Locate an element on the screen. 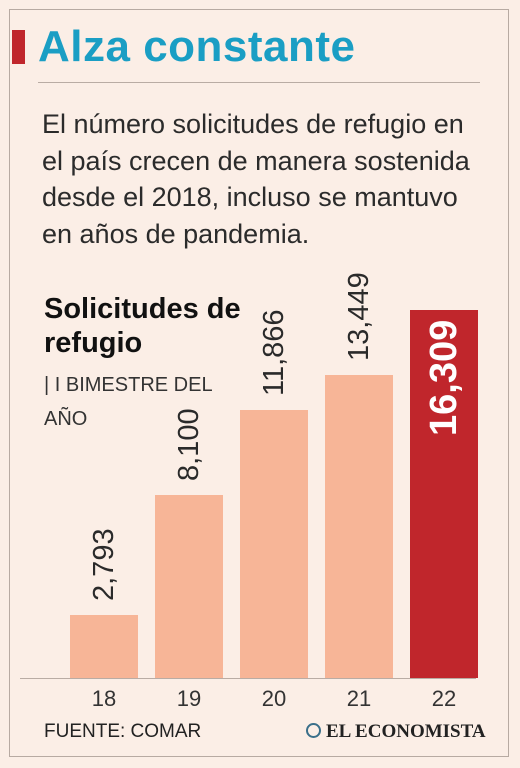 The width and height of the screenshot is (520, 768). x-tick-label: 18 is located at coordinates (104, 698).